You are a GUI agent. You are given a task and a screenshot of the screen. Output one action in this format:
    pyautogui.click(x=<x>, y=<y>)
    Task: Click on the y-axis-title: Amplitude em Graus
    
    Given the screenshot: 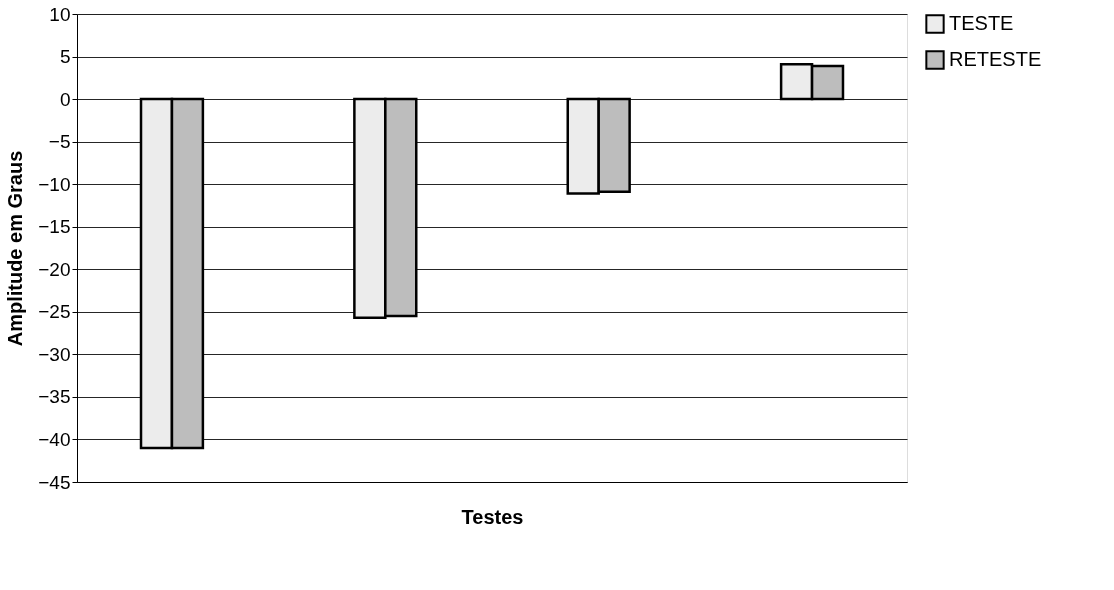 What is the action you would take?
    pyautogui.click(x=15, y=248)
    